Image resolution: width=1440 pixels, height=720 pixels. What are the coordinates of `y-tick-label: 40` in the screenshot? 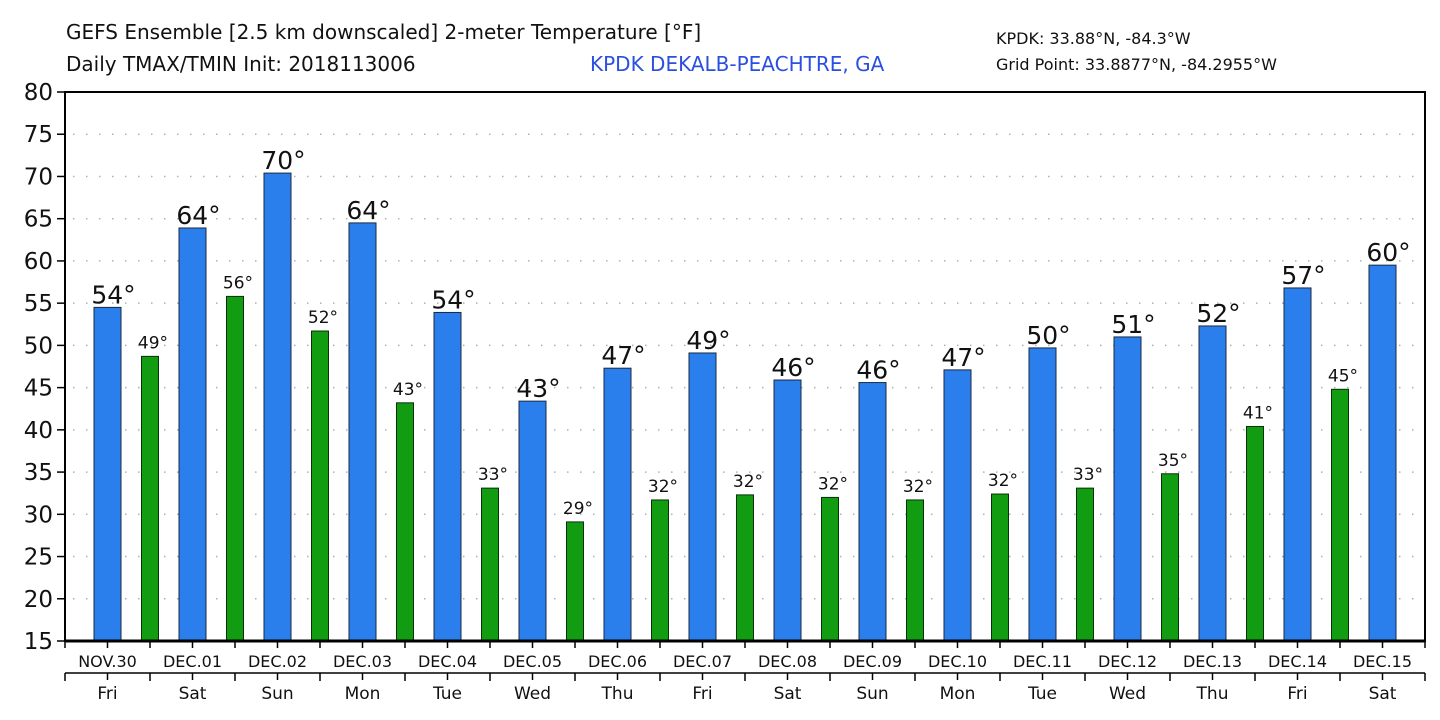 It's located at (38, 431).